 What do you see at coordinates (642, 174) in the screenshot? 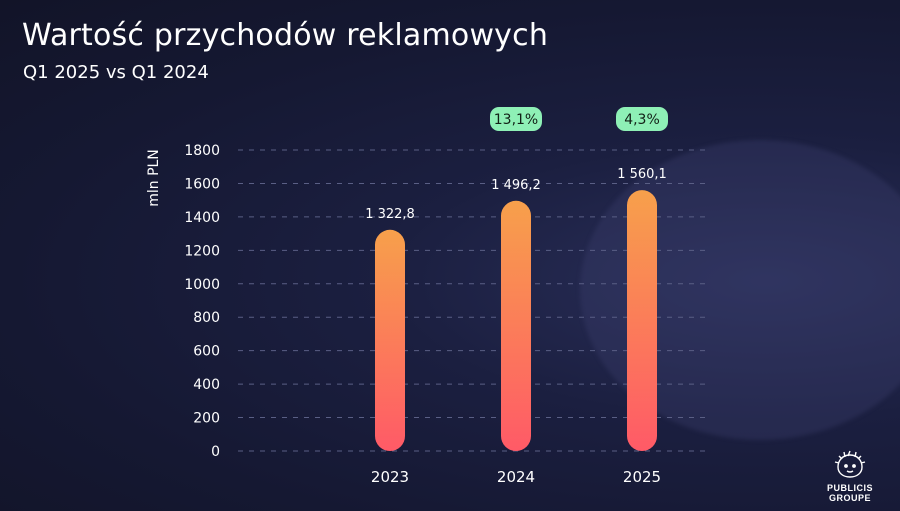
I see `value-label-2025: 1 560,1` at bounding box center [642, 174].